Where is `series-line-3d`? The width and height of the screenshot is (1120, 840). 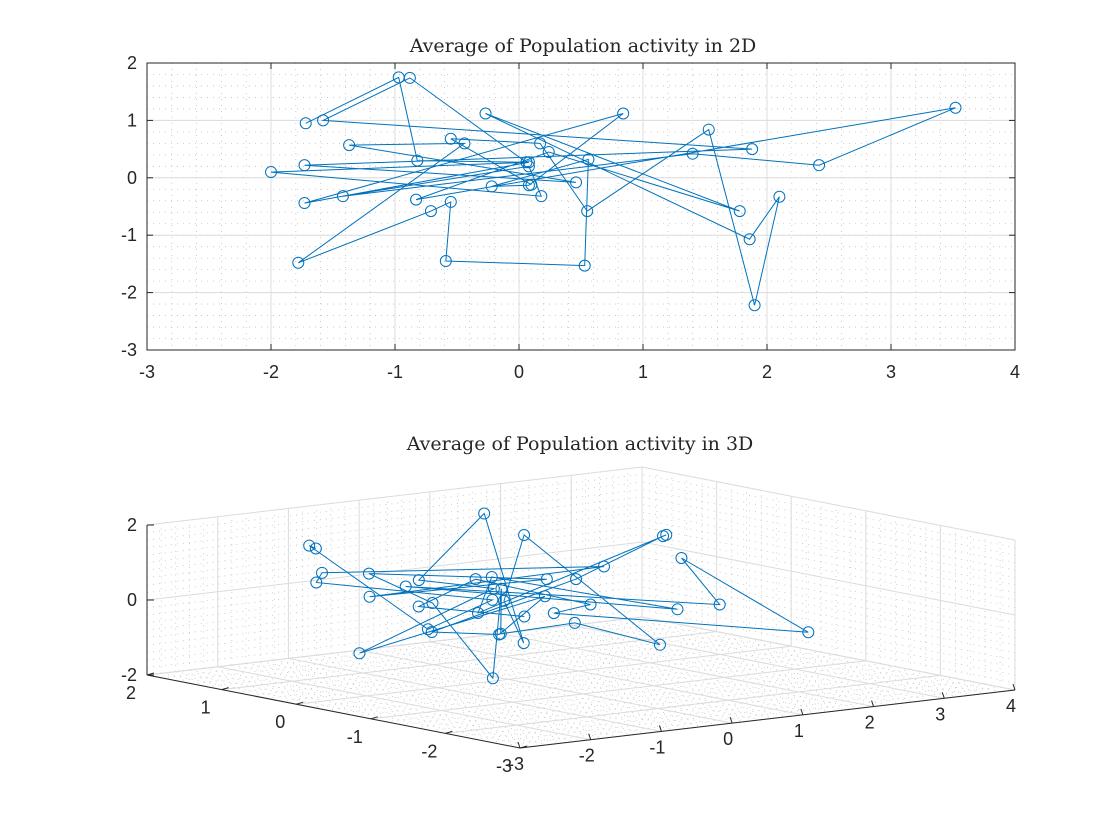
series-line-3d is located at coordinates (558, 596).